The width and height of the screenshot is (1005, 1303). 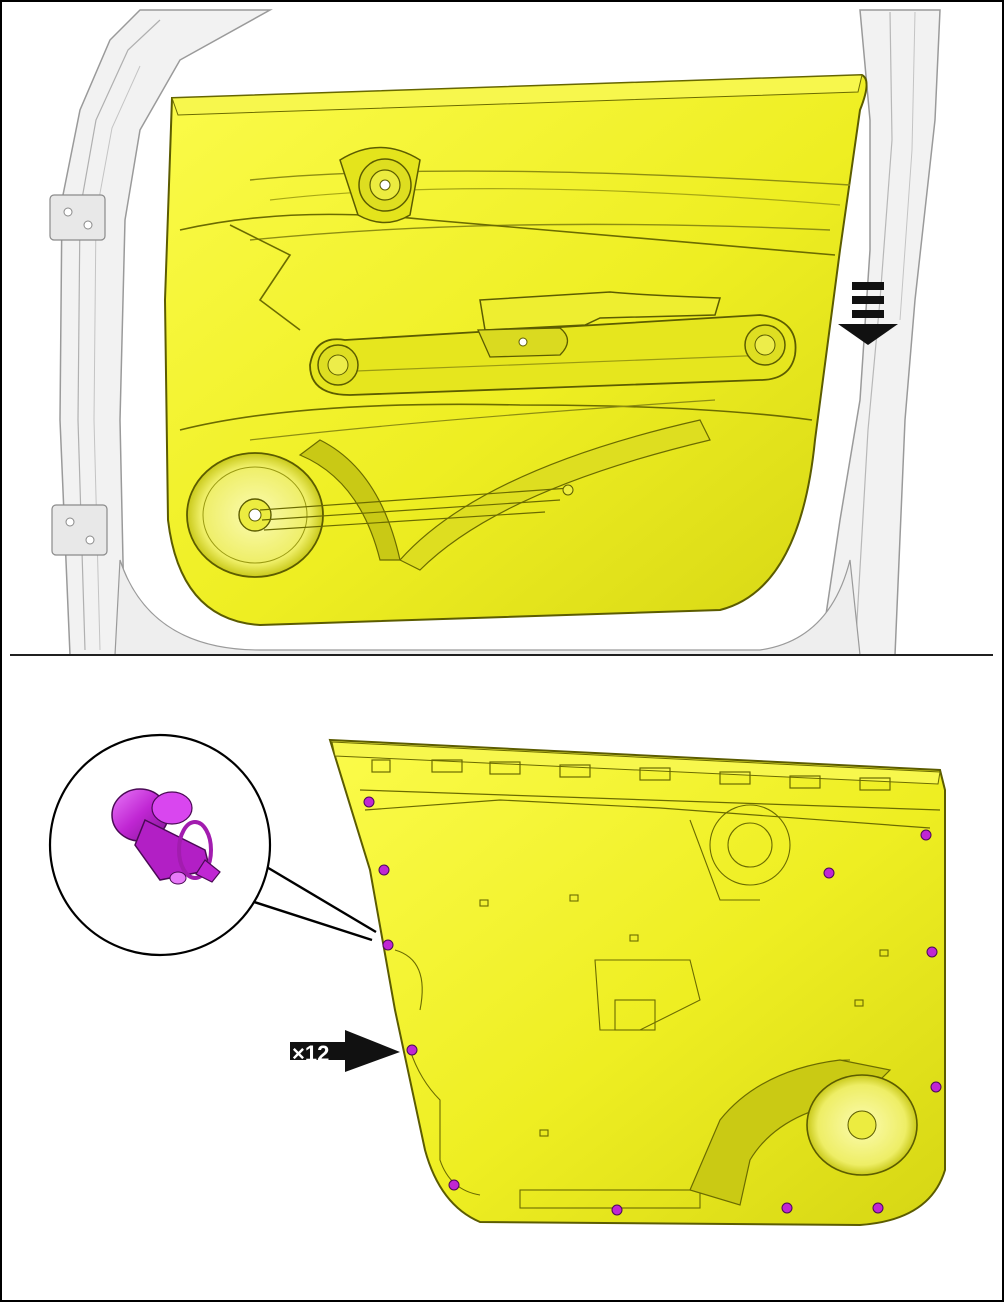 I want to click on door-release-handle, so click(x=599, y=324).